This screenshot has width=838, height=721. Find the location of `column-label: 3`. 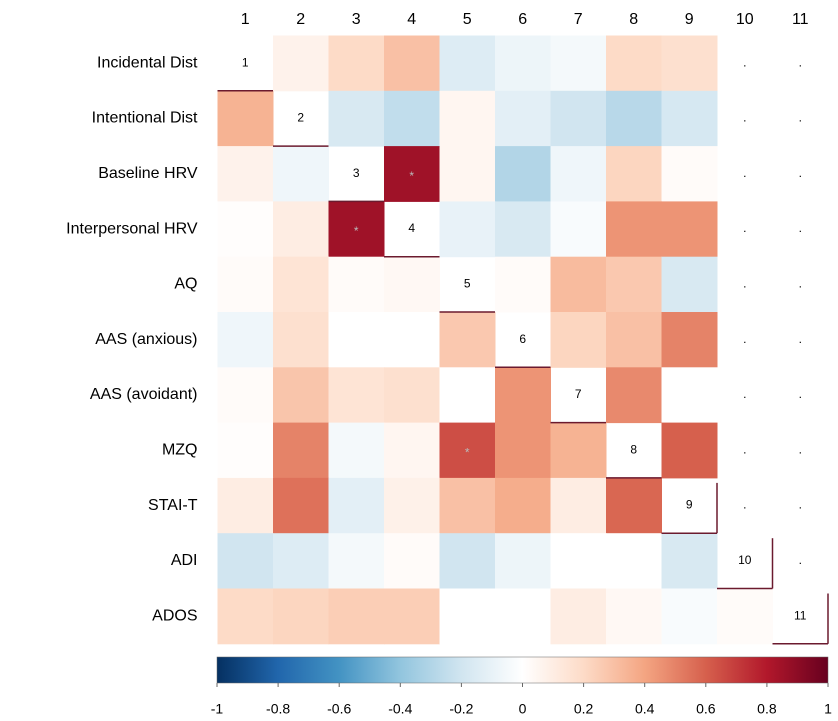

column-label: 3 is located at coordinates (356, 19).